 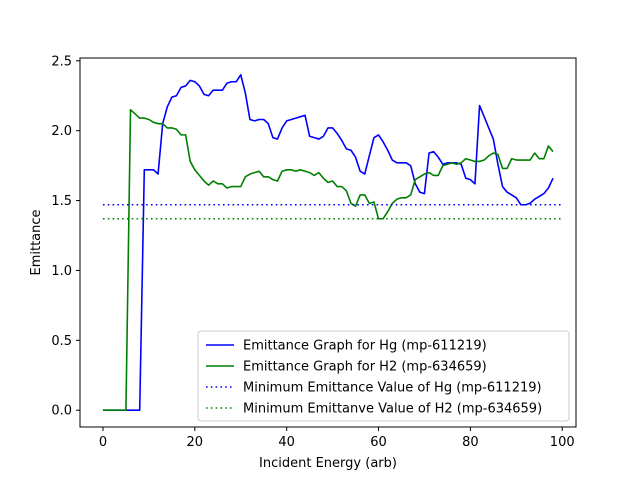 I want to click on legend-label-2: Emittance Graph for H2 (mp-634659), so click(x=365, y=367).